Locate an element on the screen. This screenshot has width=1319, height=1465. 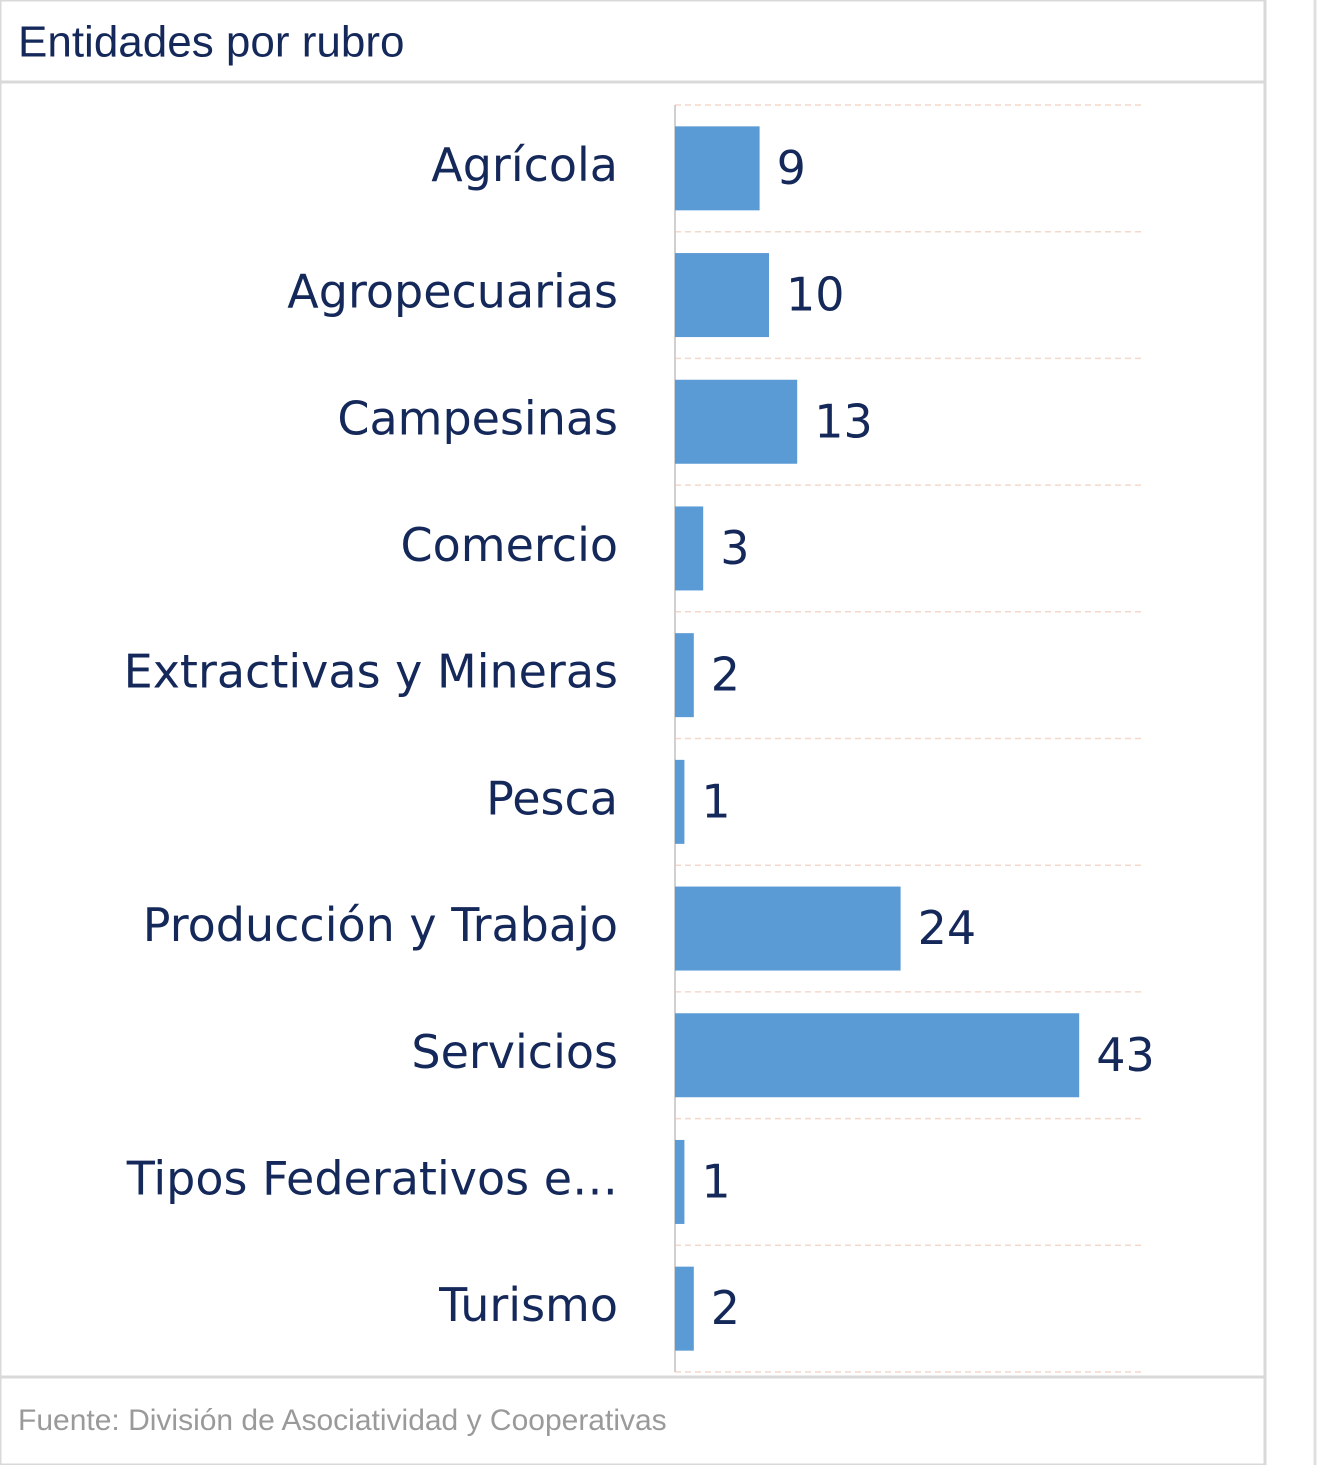
category-label: Turismo is located at coordinates (528, 1305).